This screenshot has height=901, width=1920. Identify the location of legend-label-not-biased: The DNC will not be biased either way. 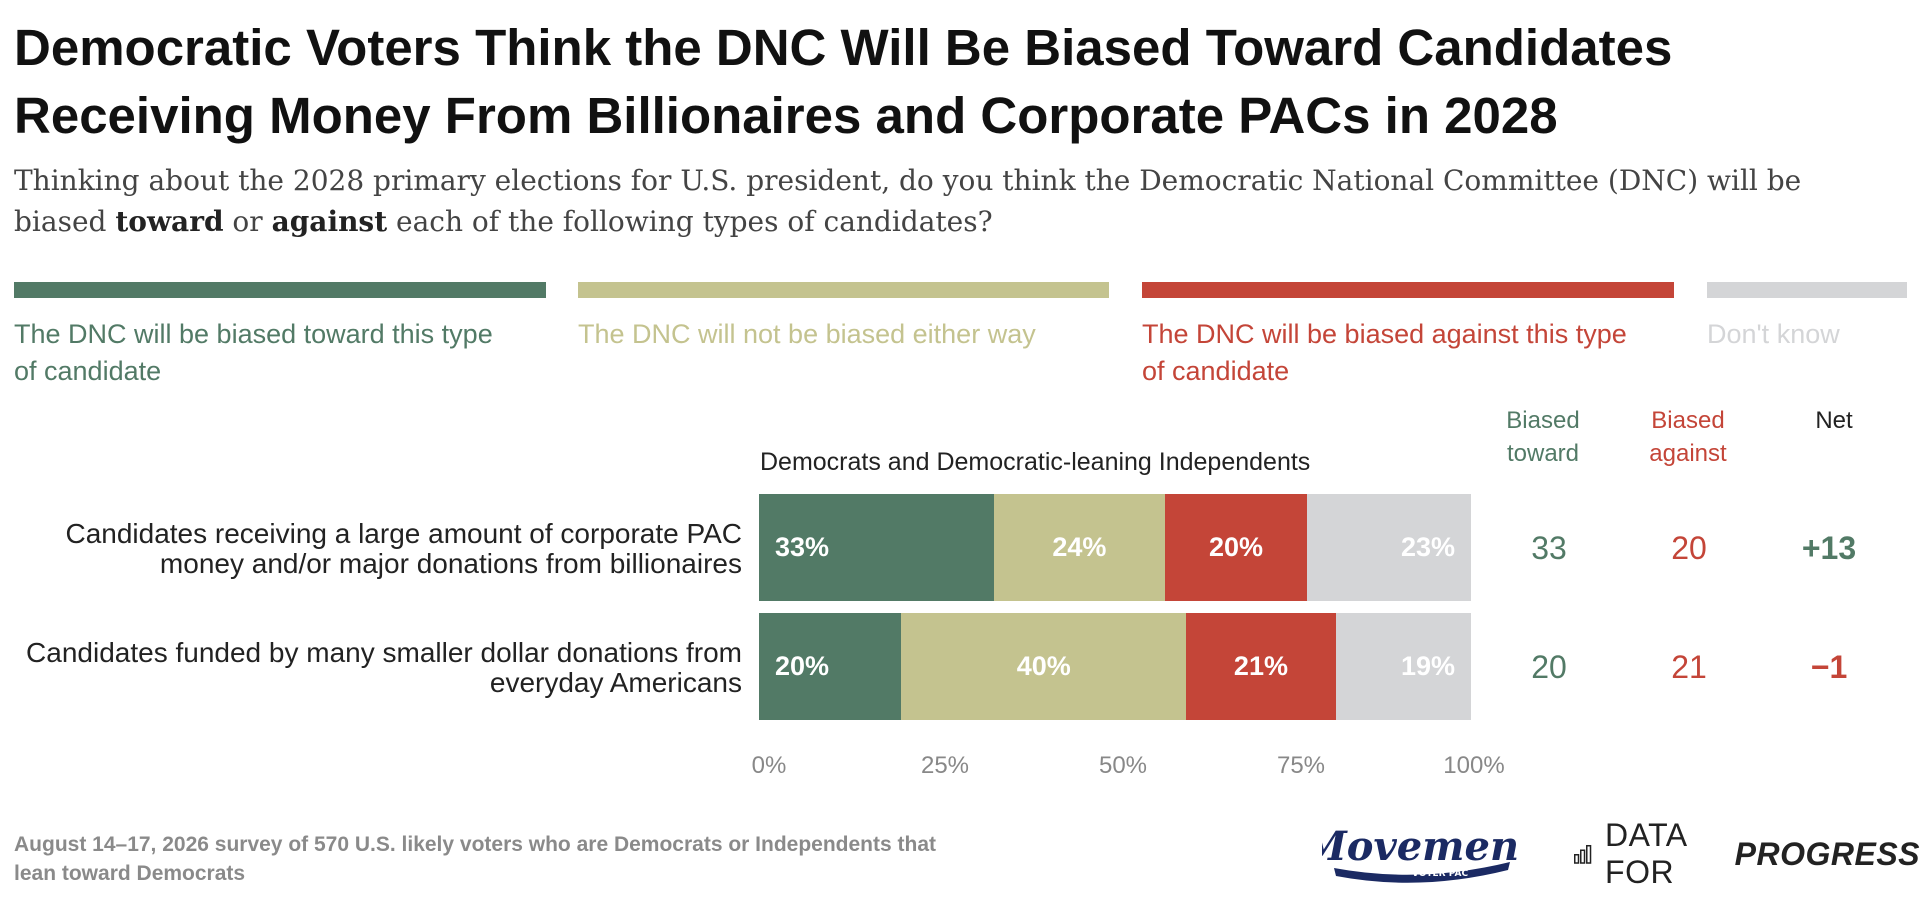
(807, 334).